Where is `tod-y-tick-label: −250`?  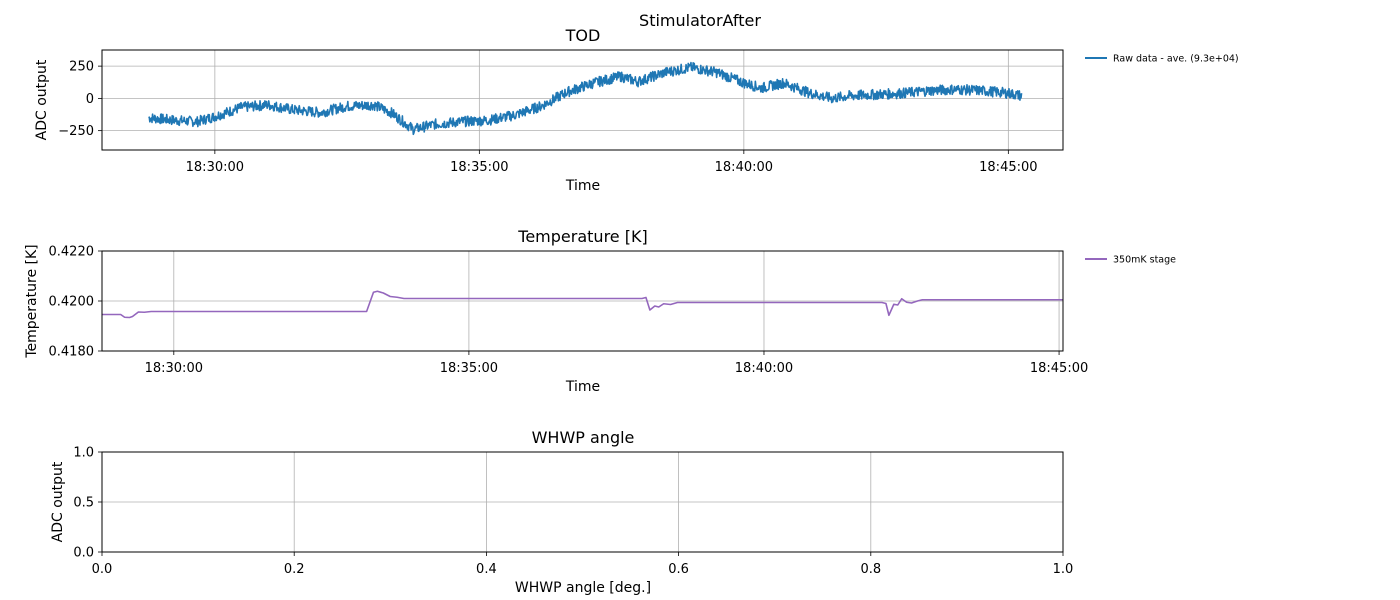 tod-y-tick-label: −250 is located at coordinates (76, 131).